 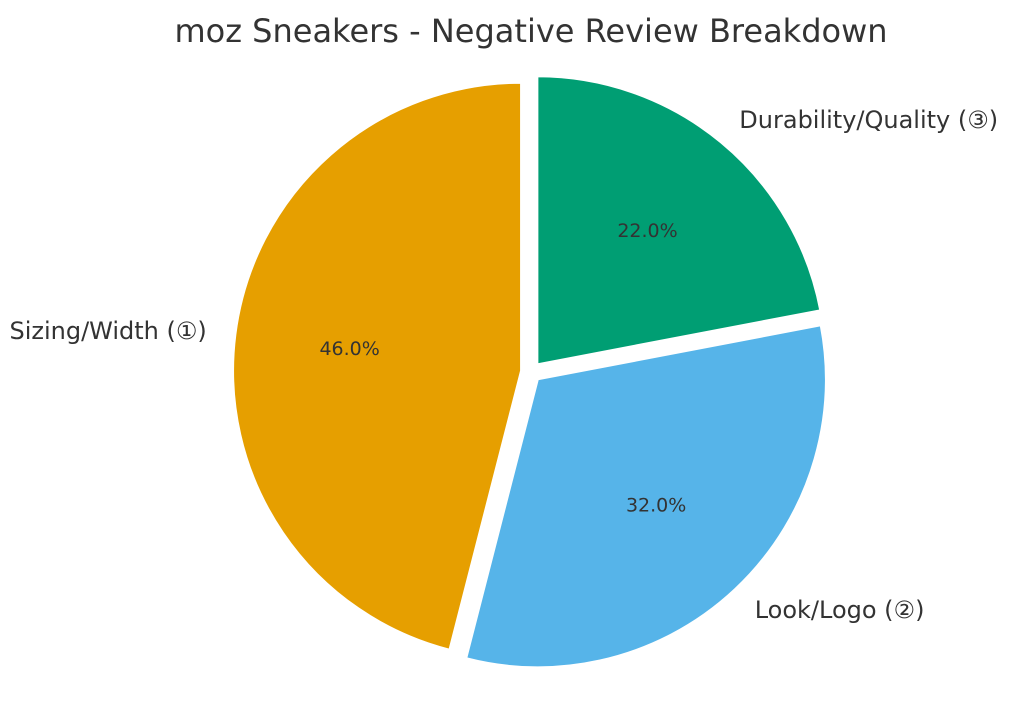 What do you see at coordinates (656, 505) in the screenshot?
I see `slice-percentage-label: 32.0%` at bounding box center [656, 505].